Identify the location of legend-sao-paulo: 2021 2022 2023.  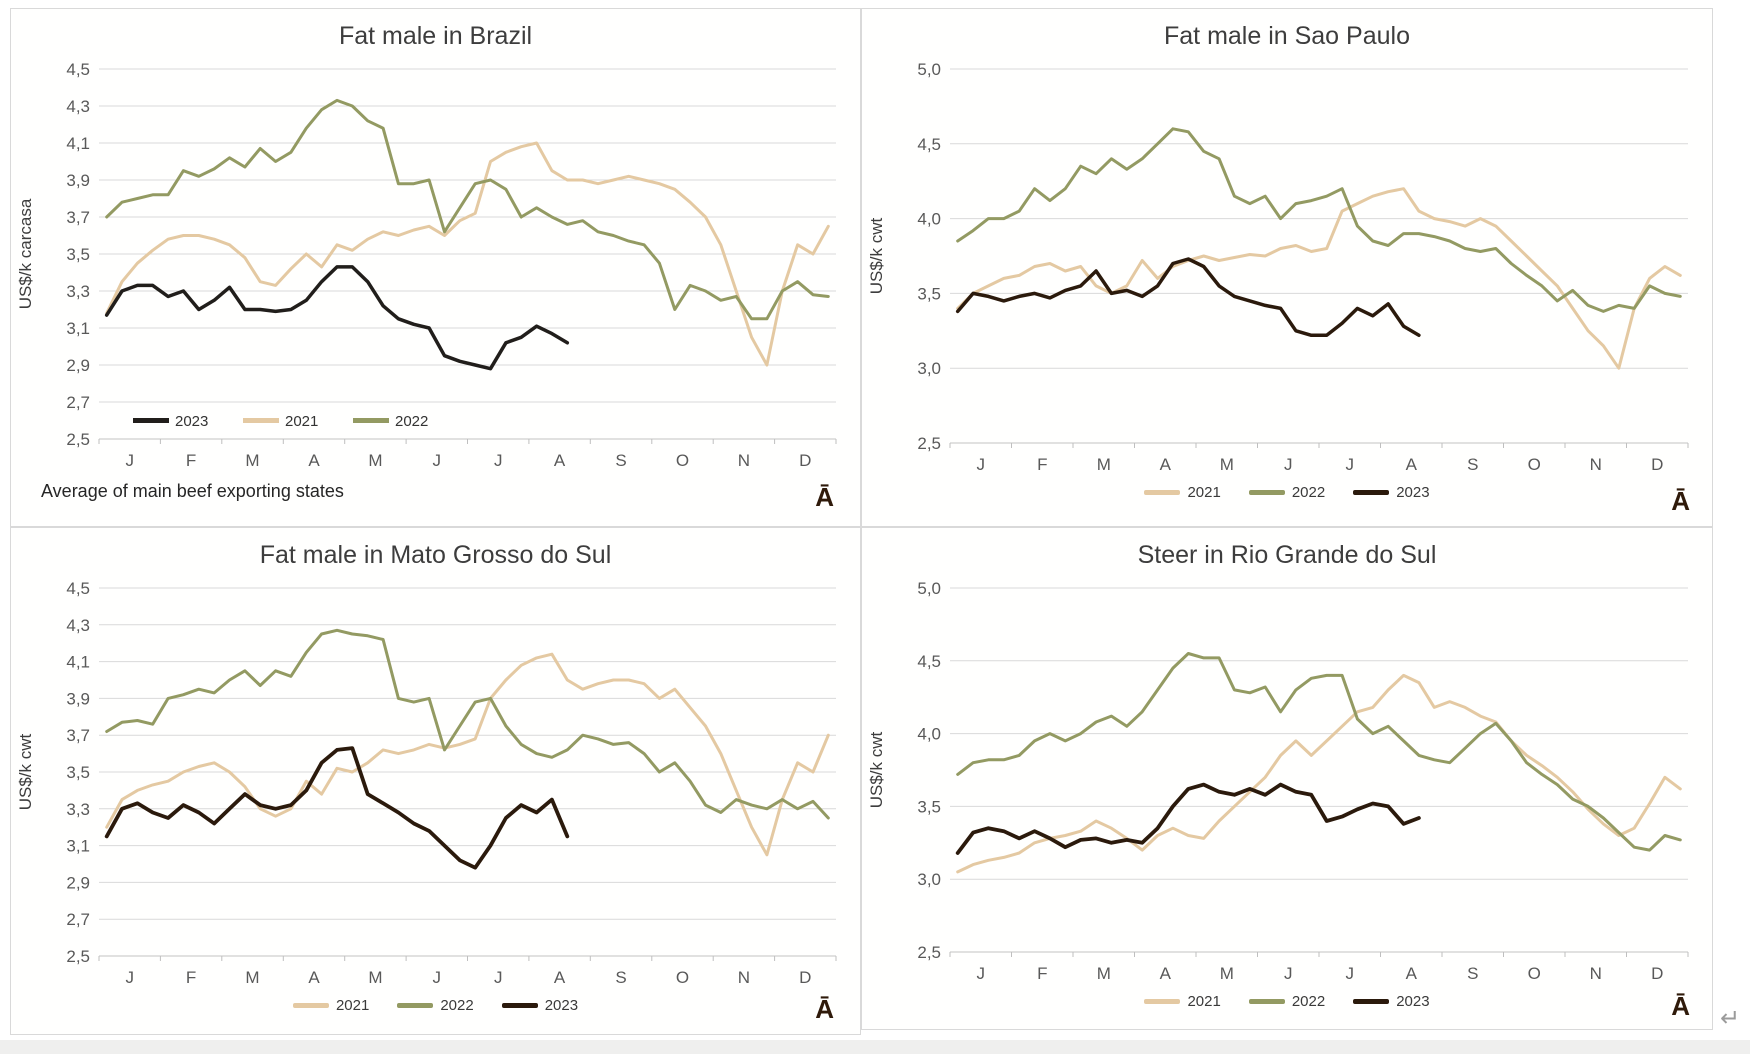
(1287, 492).